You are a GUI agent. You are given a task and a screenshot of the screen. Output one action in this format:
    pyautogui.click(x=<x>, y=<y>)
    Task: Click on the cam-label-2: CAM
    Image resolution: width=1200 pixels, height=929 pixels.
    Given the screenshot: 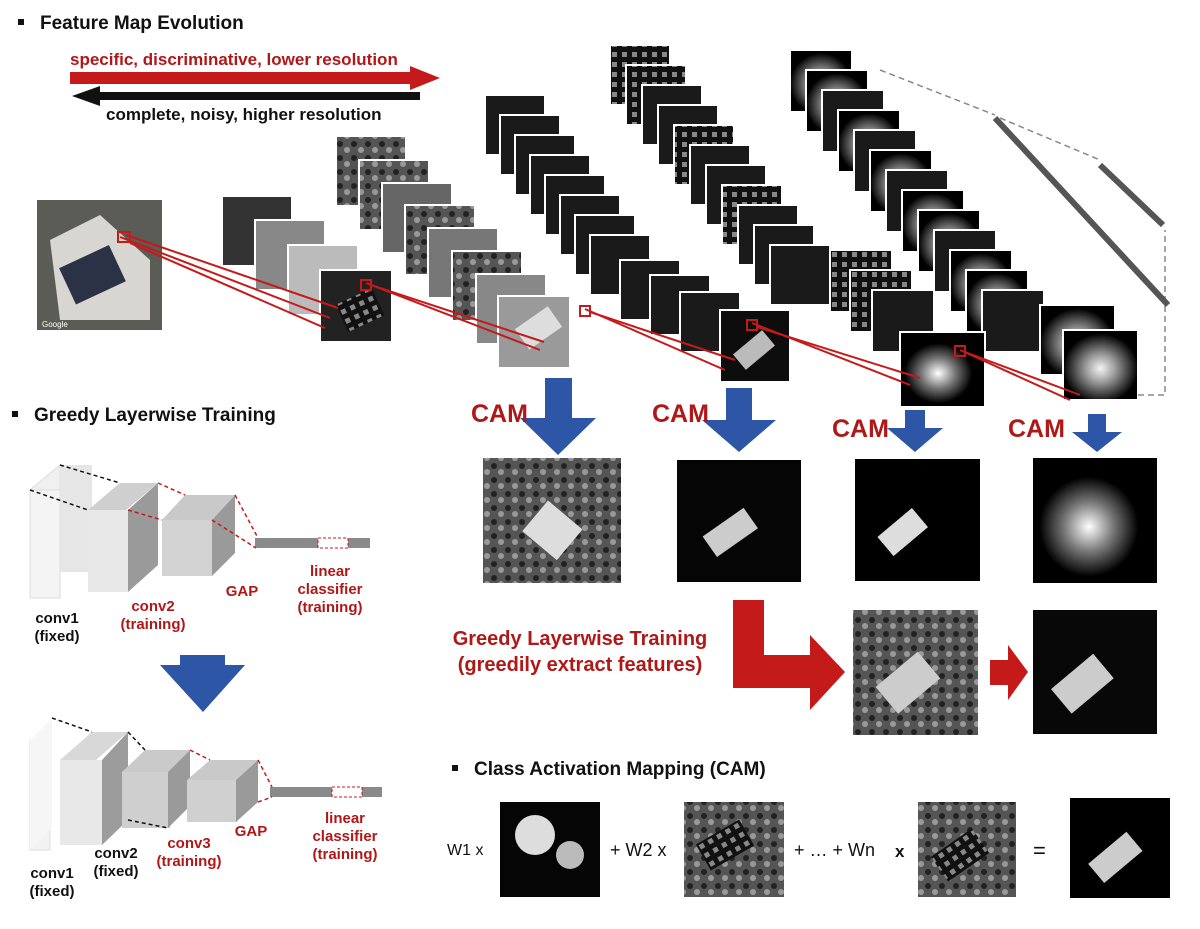 What is the action you would take?
    pyautogui.click(x=680, y=414)
    